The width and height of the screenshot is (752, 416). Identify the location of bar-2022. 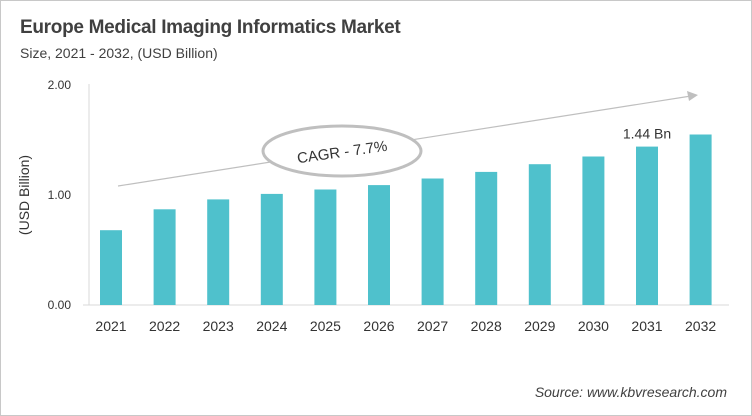
(164, 257).